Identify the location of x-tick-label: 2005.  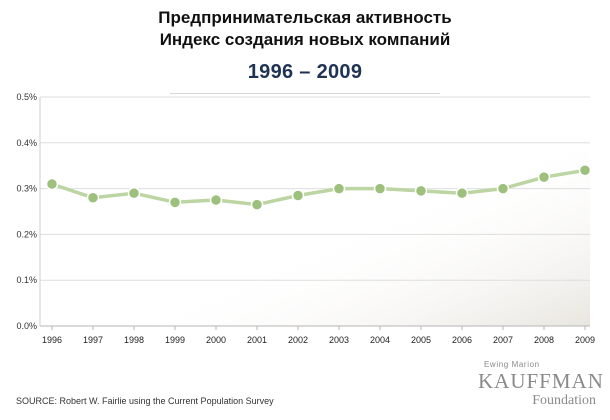
(421, 340).